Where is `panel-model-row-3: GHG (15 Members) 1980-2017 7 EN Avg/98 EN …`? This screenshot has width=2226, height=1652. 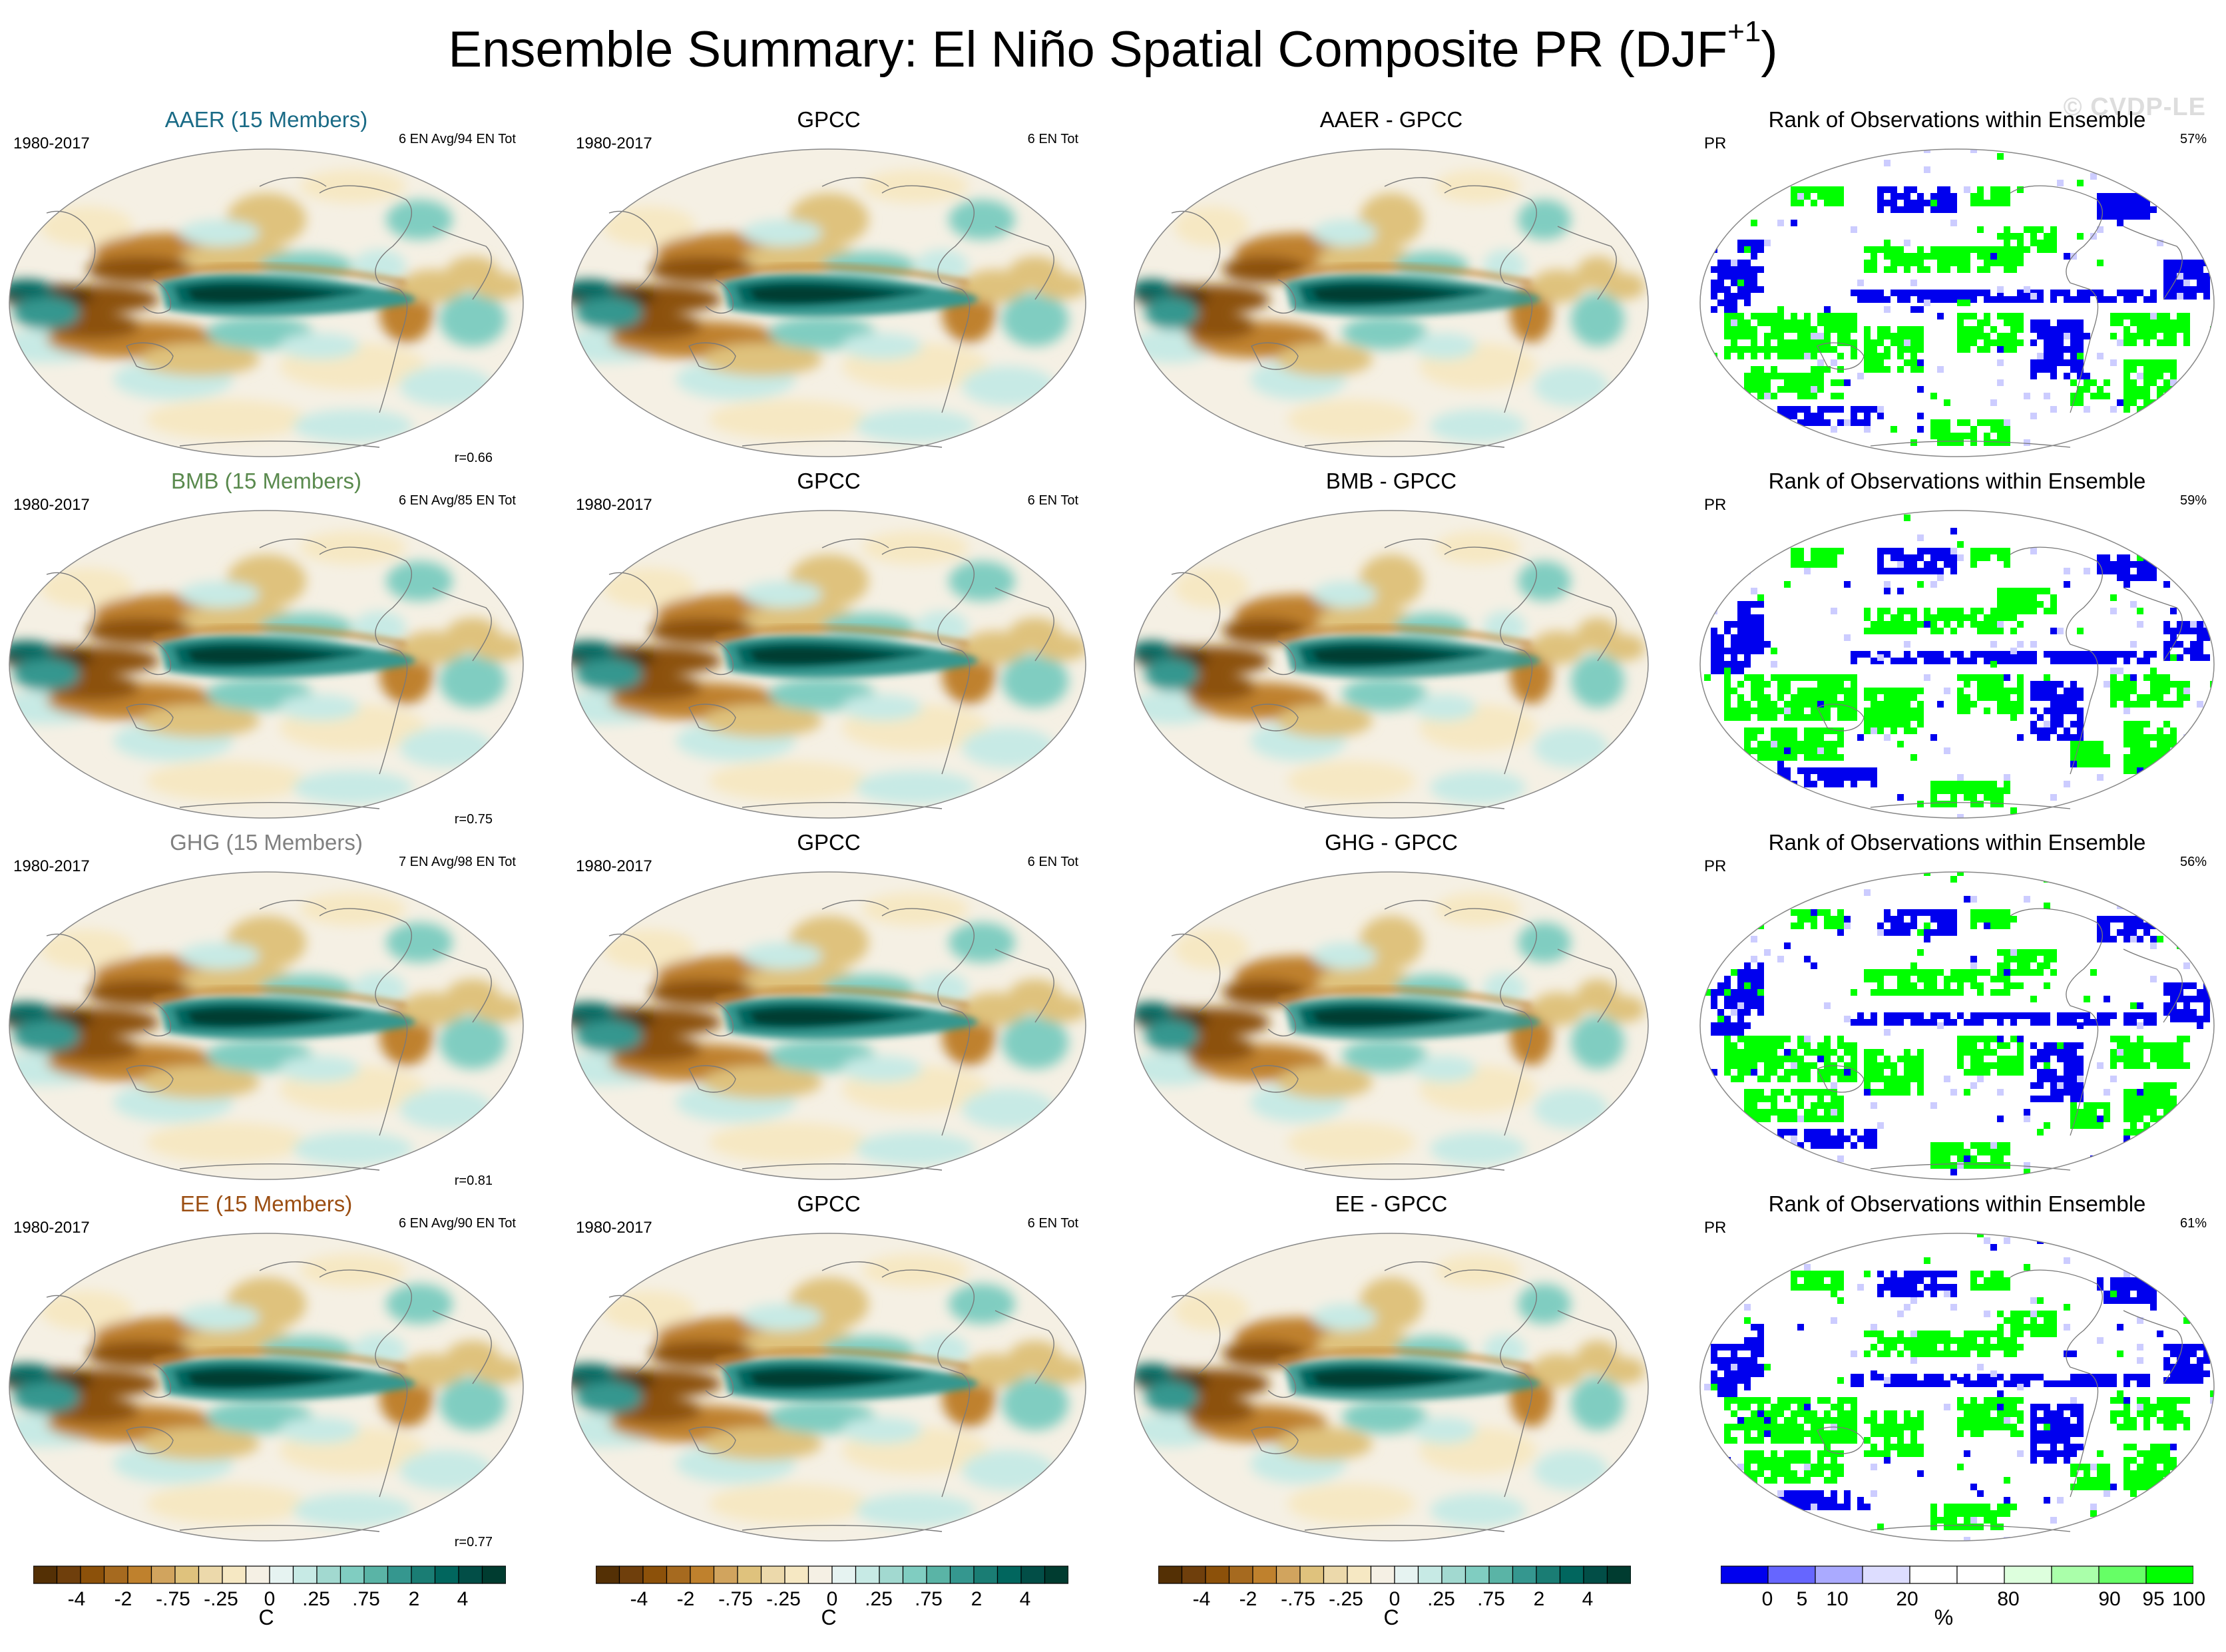
panel-model-row-3: GHG (15 Members) 1980-2017 7 EN Avg/98 EN … is located at coordinates (266, 1009).